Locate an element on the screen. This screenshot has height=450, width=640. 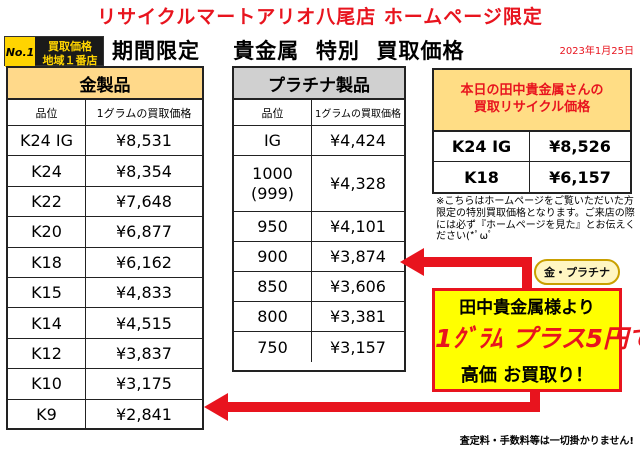
platinum-price: ¥3,606 is located at coordinates (358, 286).